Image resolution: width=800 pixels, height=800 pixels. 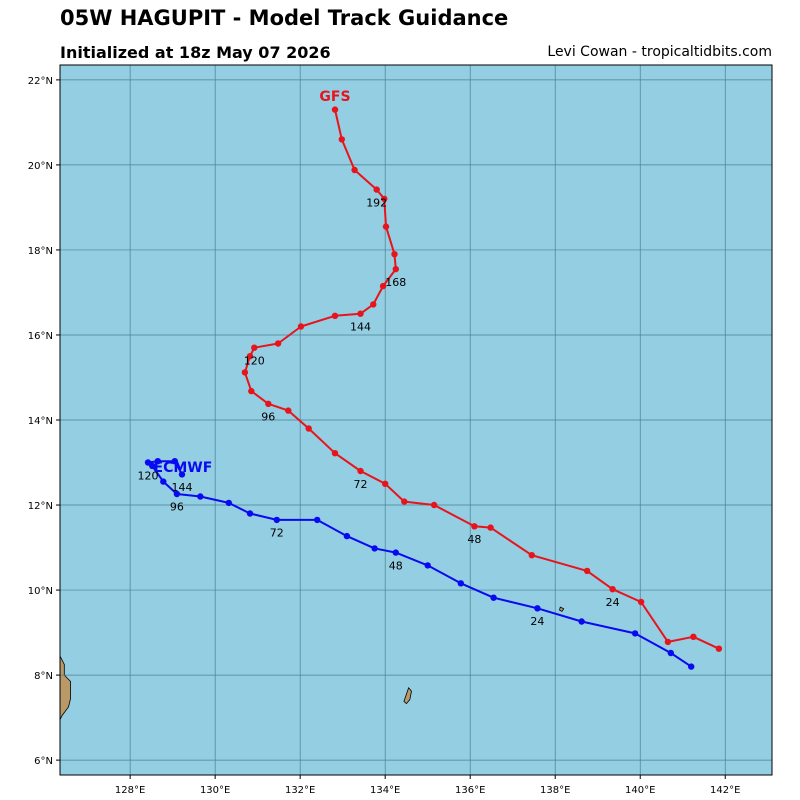 What do you see at coordinates (268, 417) in the screenshot?
I see `gfs-hour-label: 96` at bounding box center [268, 417].